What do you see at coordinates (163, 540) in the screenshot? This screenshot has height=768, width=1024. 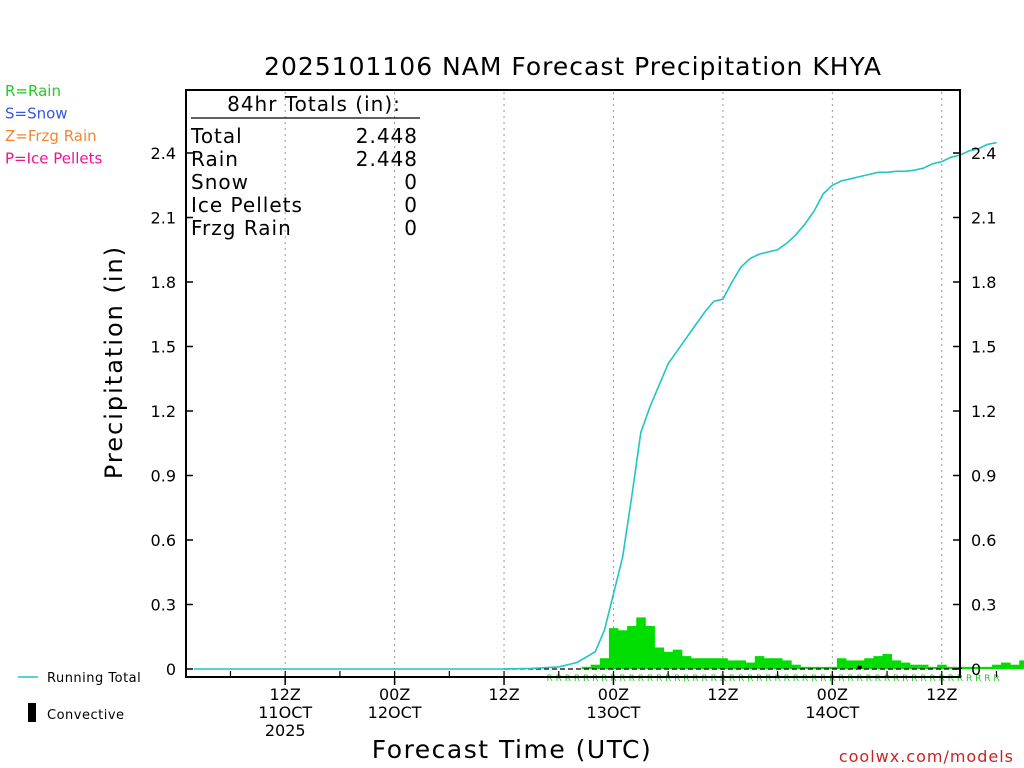 I see `y-tick-label-left: 0.6` at bounding box center [163, 540].